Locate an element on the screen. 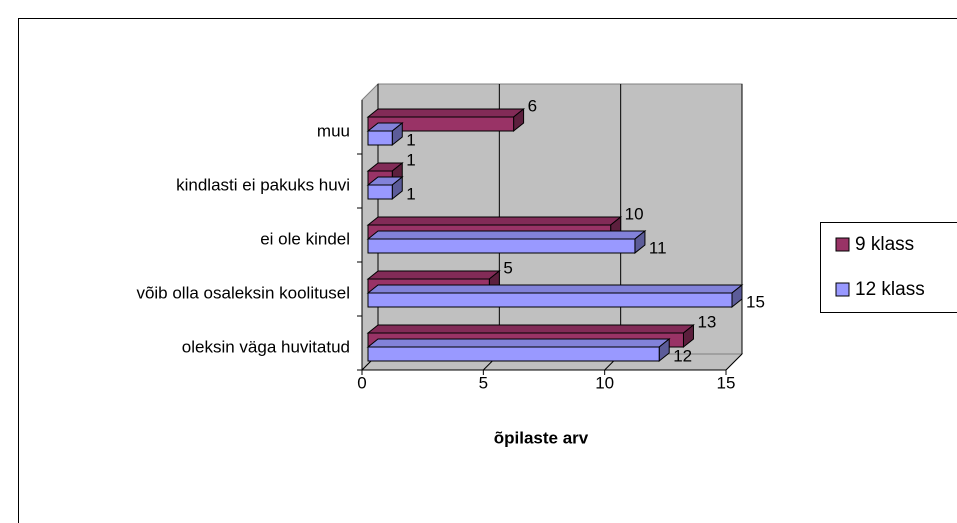 This screenshot has width=957, height=523. legend-label: 12 klass is located at coordinates (890, 289).